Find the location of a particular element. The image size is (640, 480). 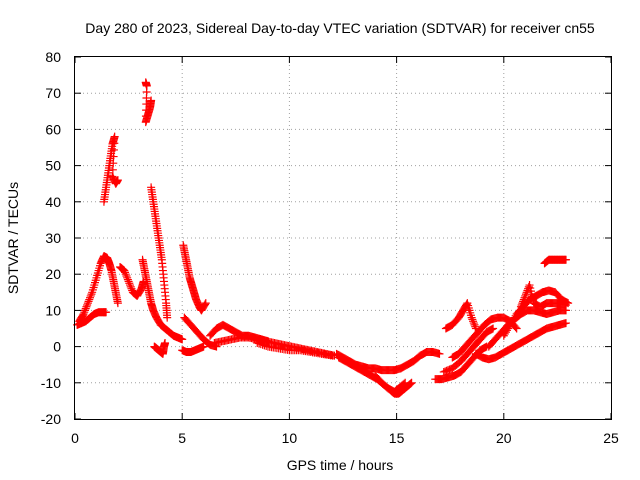

series-track-j is located at coordinates (194, 278).